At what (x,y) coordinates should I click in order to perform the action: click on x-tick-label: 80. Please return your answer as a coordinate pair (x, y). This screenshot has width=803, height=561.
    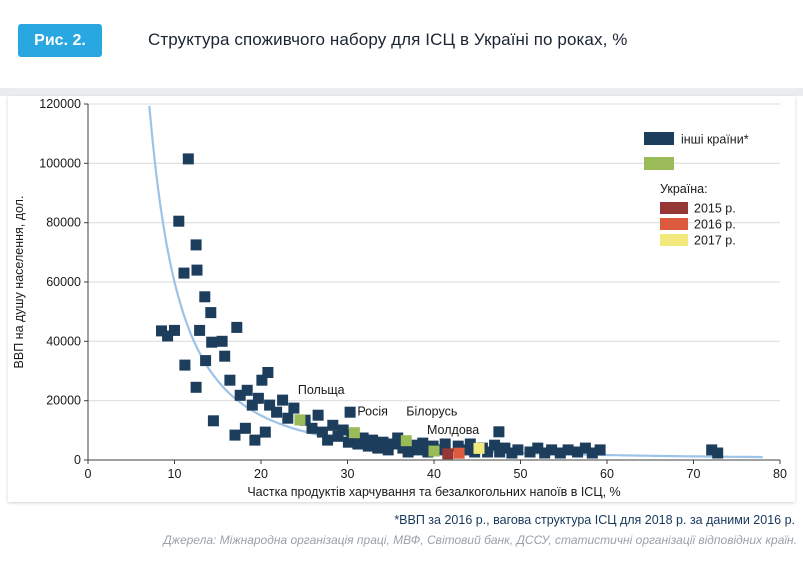
    Looking at the image, I should click on (780, 474).